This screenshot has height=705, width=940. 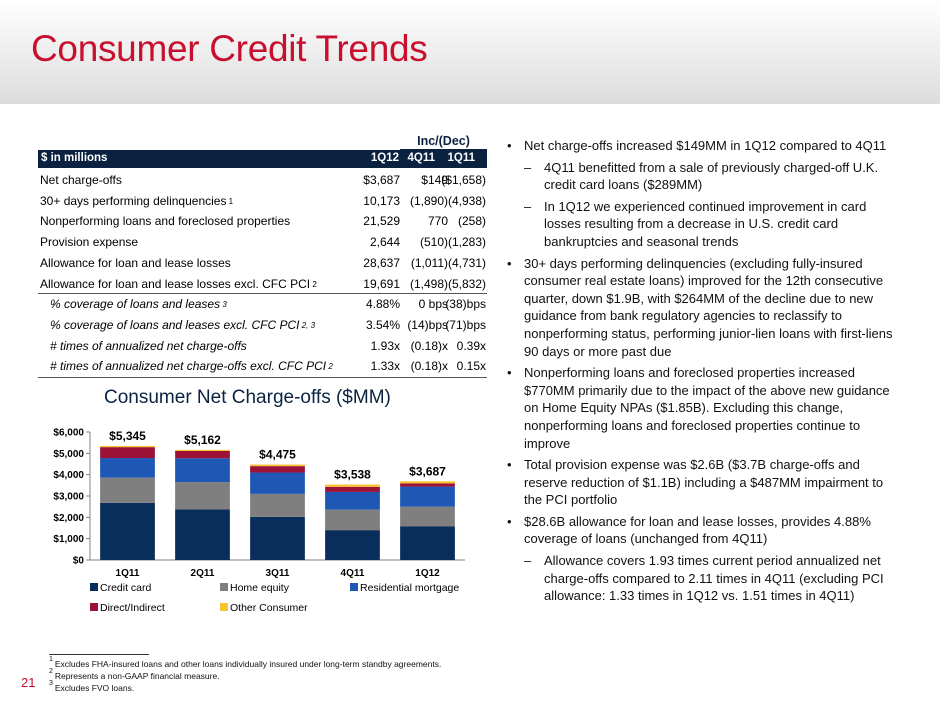 I want to click on legend-label: Residential mortgage, so click(x=409, y=588).